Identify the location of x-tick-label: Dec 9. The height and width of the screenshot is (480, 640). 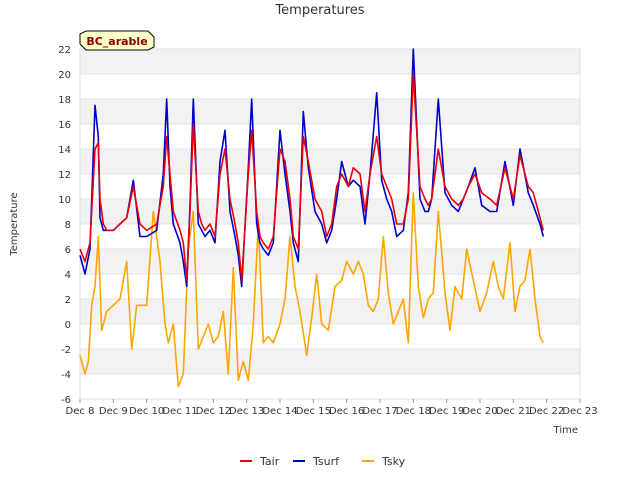
(113, 411).